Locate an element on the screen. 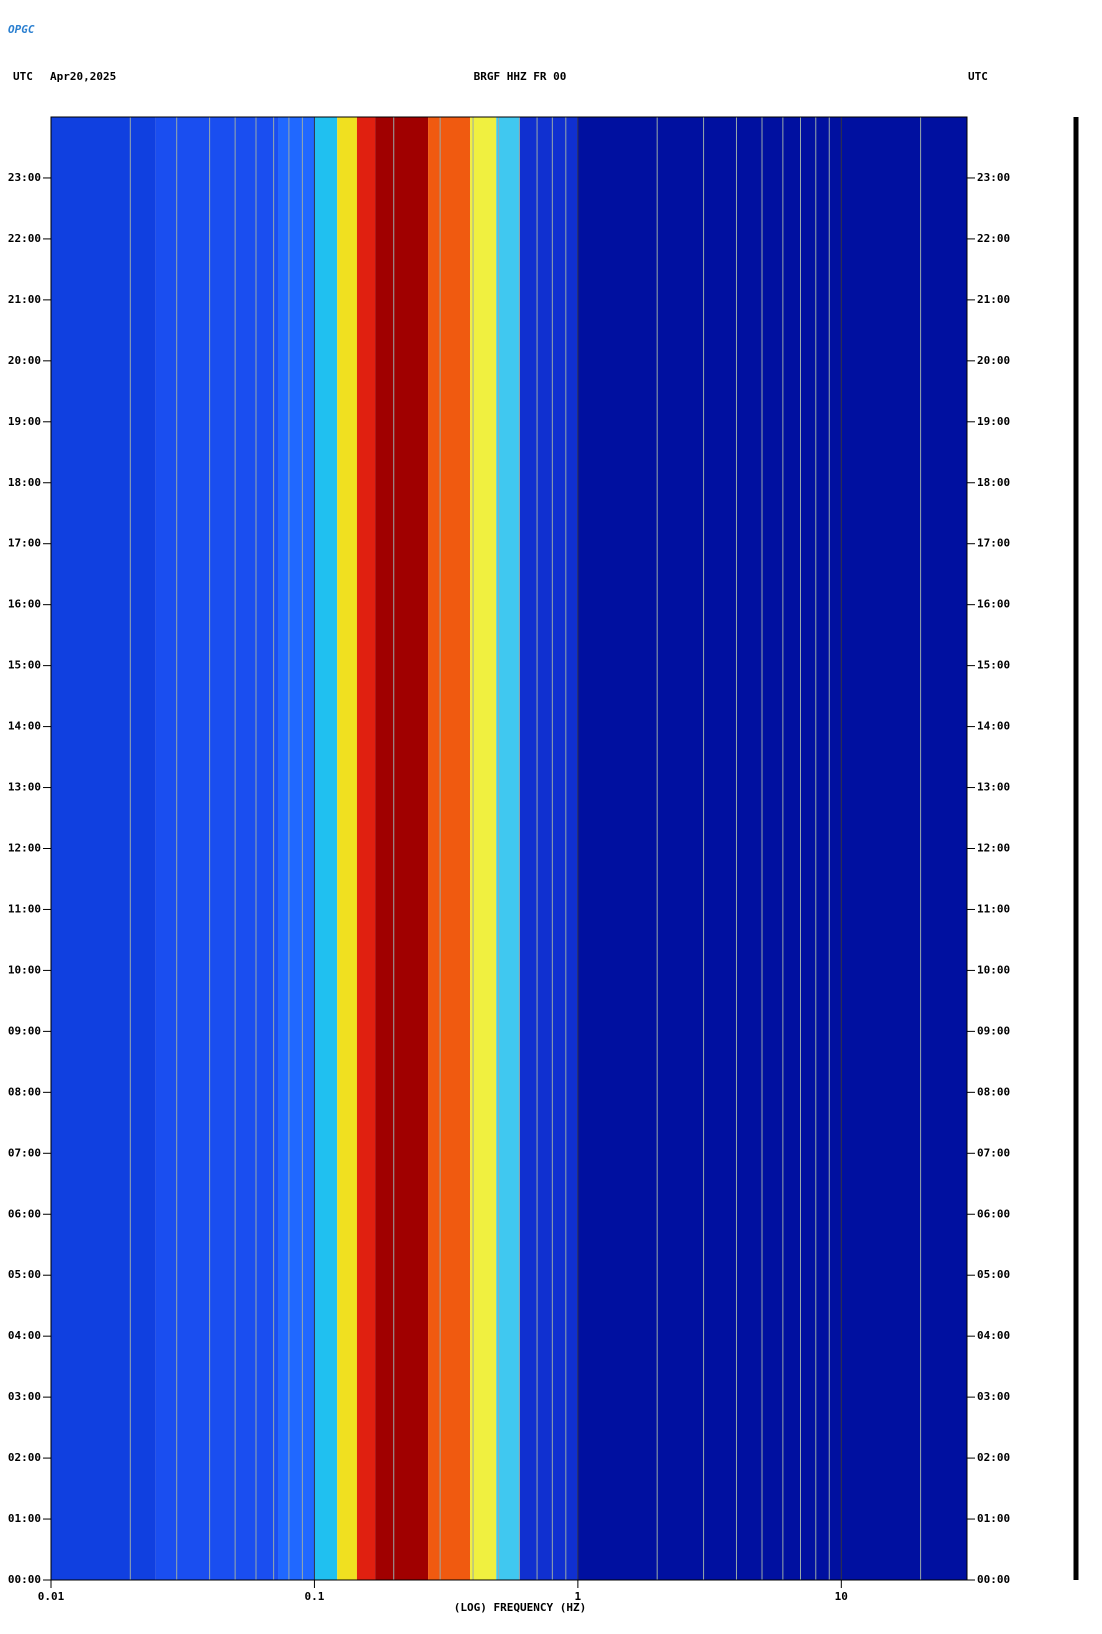  y-tick-label: 17:00 is located at coordinates (24, 543).